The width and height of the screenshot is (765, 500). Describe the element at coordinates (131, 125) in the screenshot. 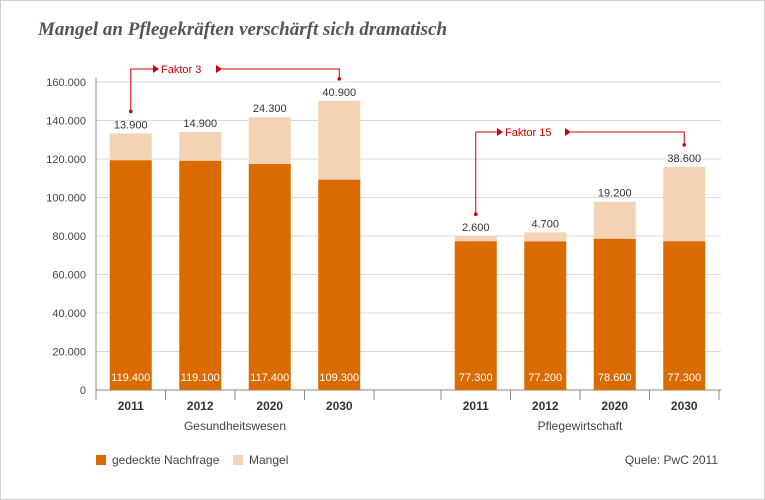

I see `data-label-shortage: 13.900` at that location.